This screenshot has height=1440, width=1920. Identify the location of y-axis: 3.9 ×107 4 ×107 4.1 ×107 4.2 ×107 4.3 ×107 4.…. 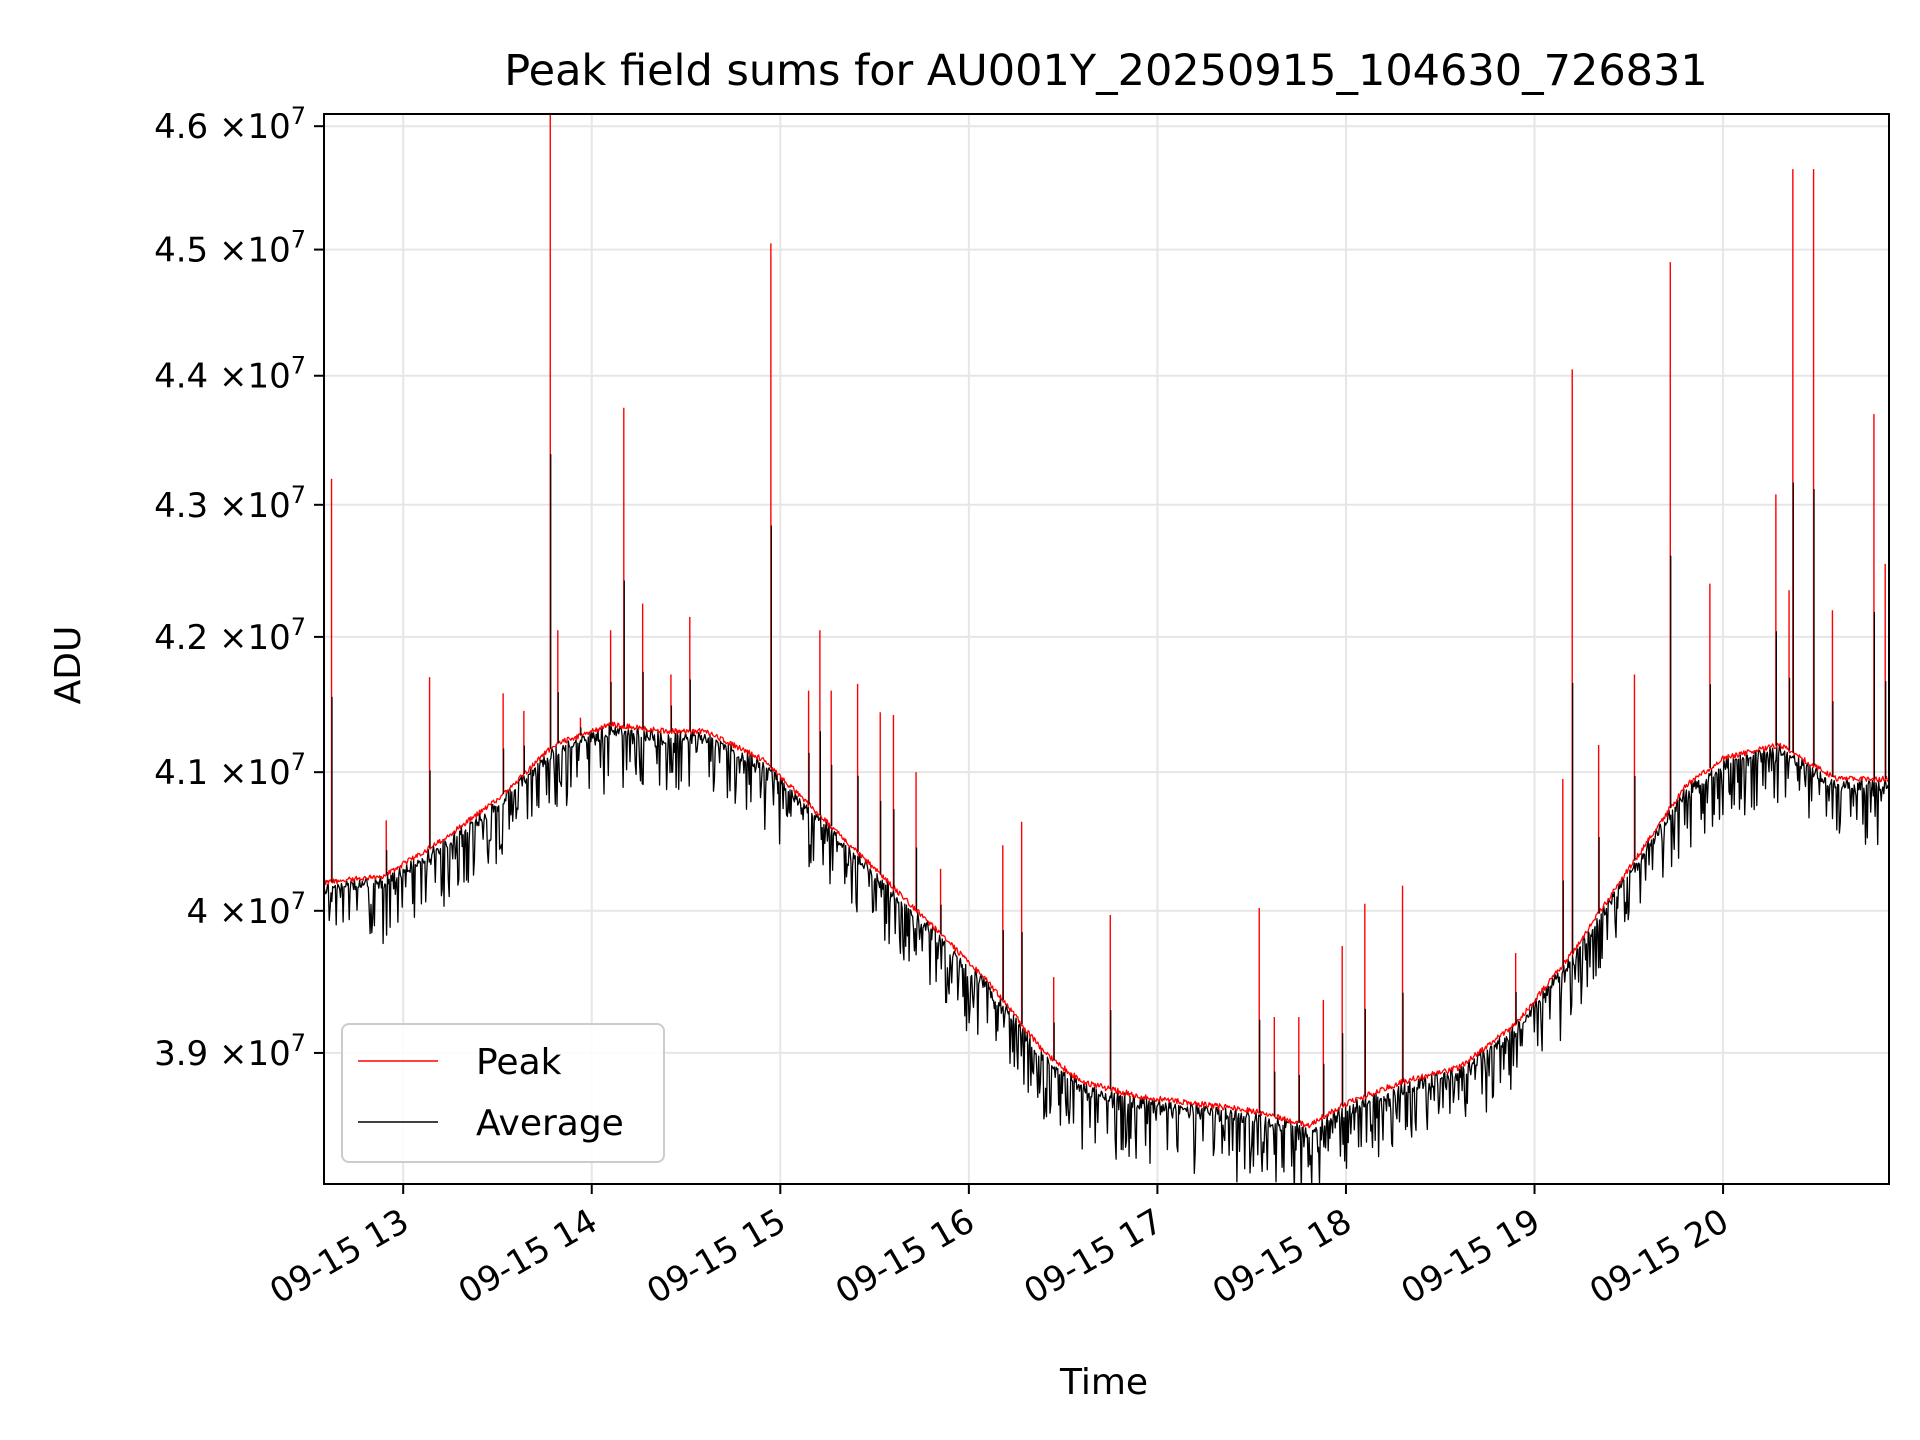
(239, 588).